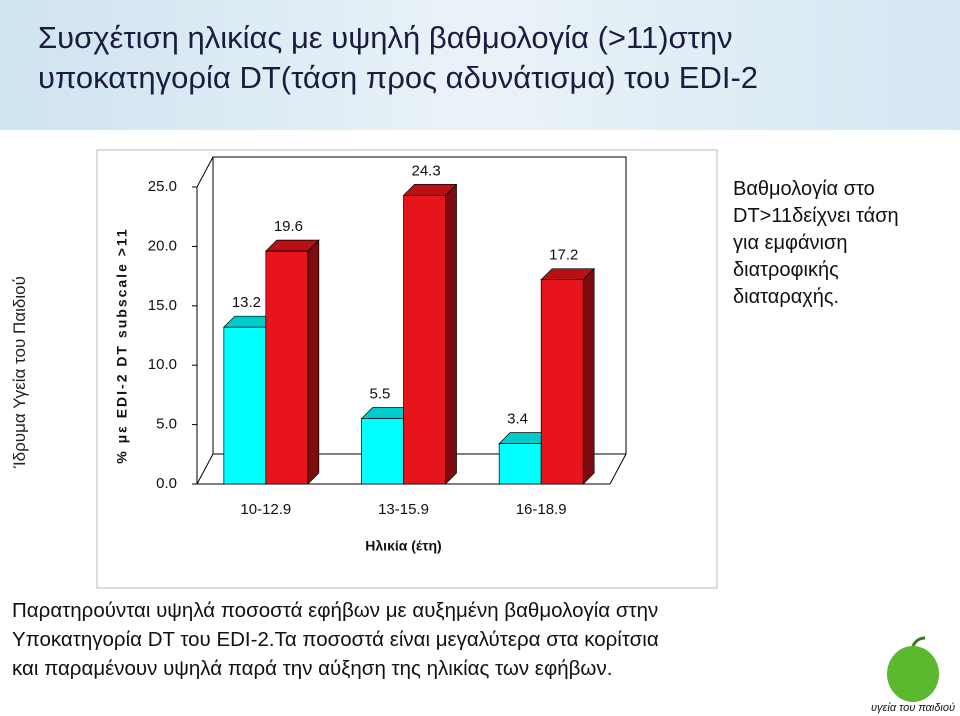 This screenshot has height=716, width=960. What do you see at coordinates (563, 255) in the screenshot?
I see `value-label: 17.2` at bounding box center [563, 255].